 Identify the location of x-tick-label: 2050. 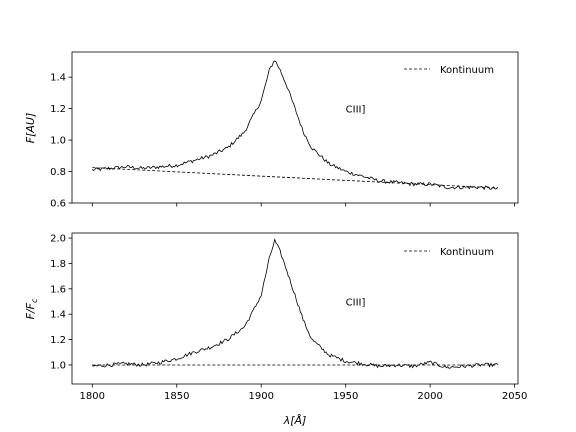
(514, 396).